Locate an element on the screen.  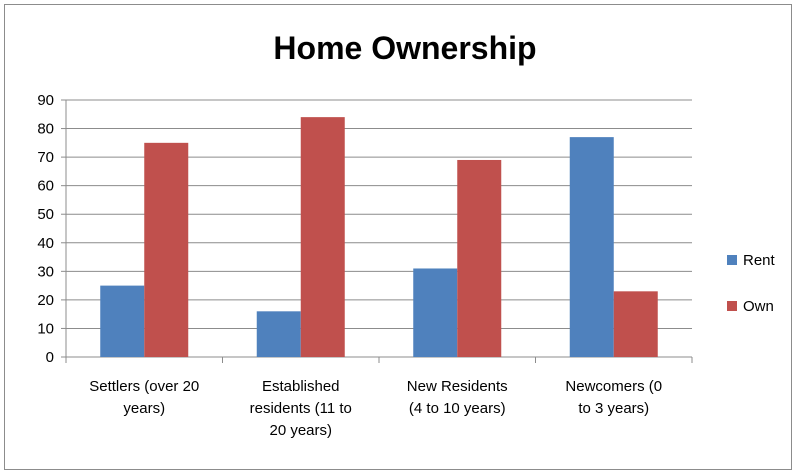
y-tick-label: 10 is located at coordinates (45, 328).